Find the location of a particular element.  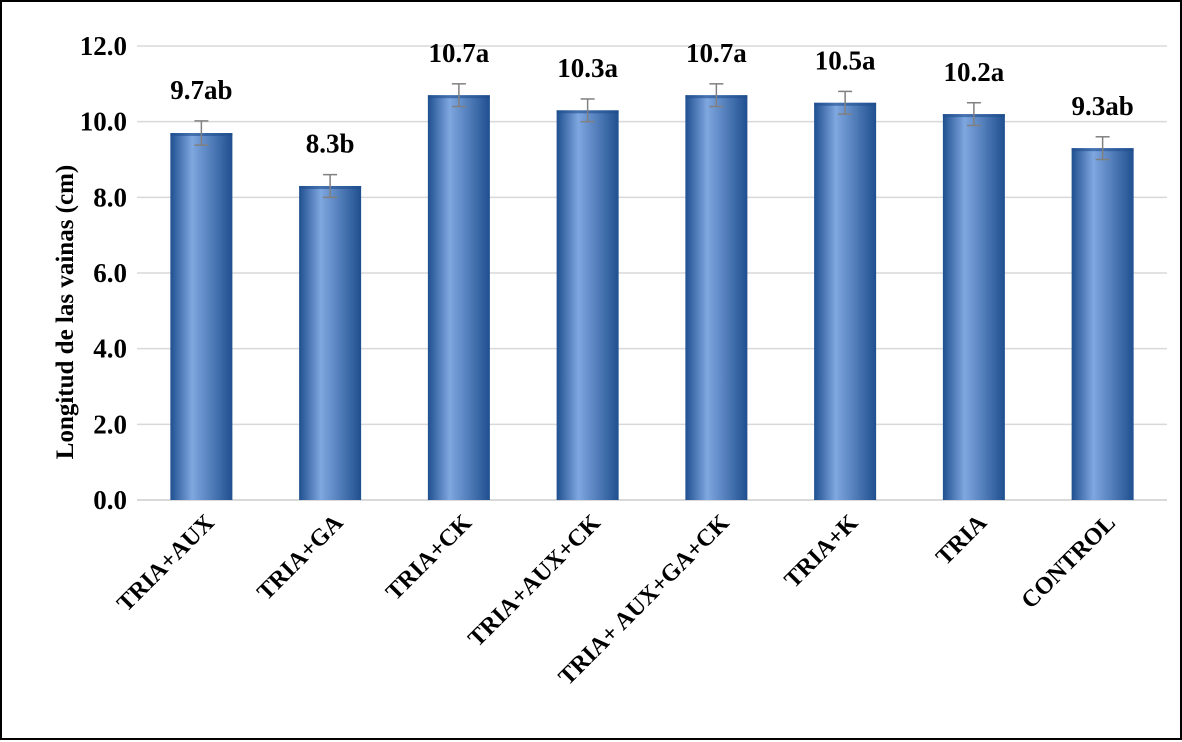

category-label: TRIA+K is located at coordinates (822, 552).